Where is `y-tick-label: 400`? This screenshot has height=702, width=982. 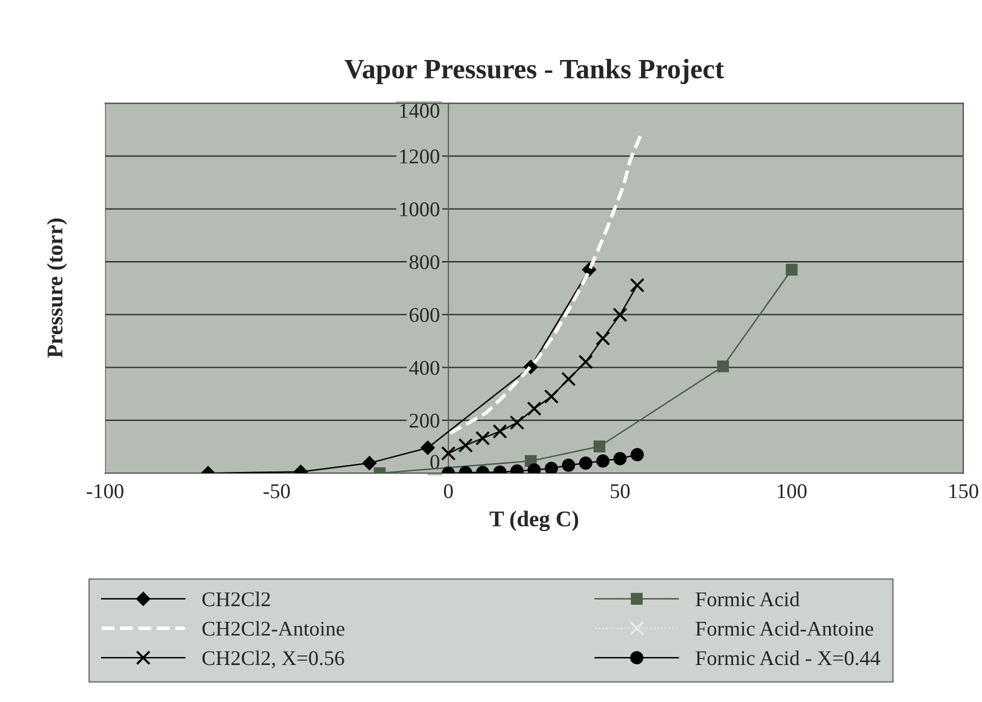
y-tick-label: 400 is located at coordinates (424, 367).